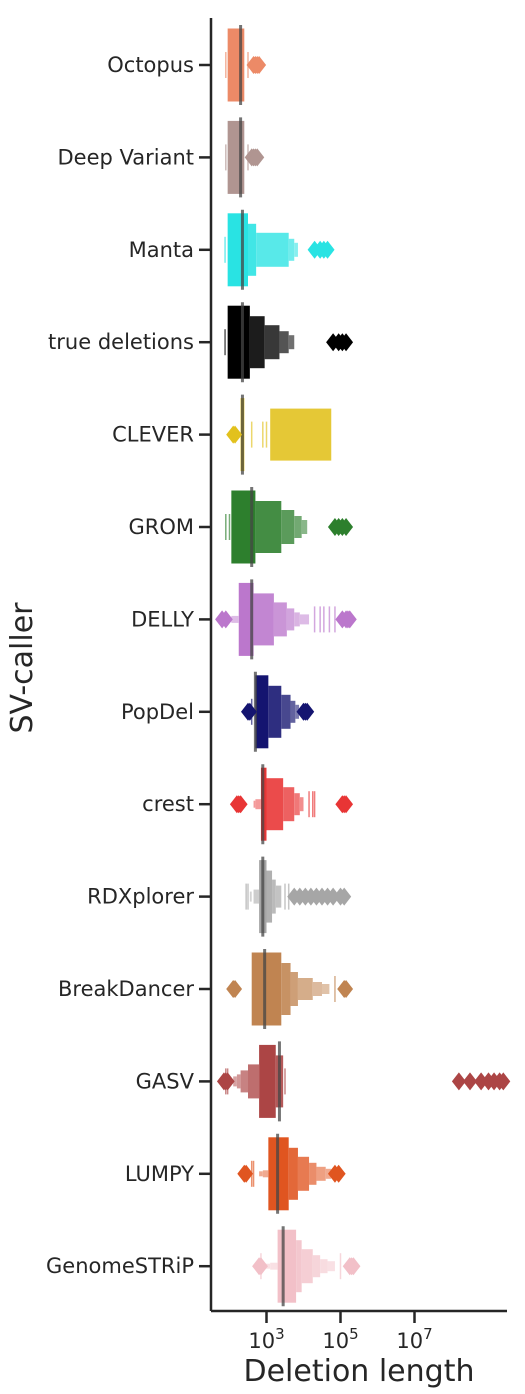 The height and width of the screenshot is (1394, 525). I want to click on y-tick-label: LUMPY, so click(159, 1174).